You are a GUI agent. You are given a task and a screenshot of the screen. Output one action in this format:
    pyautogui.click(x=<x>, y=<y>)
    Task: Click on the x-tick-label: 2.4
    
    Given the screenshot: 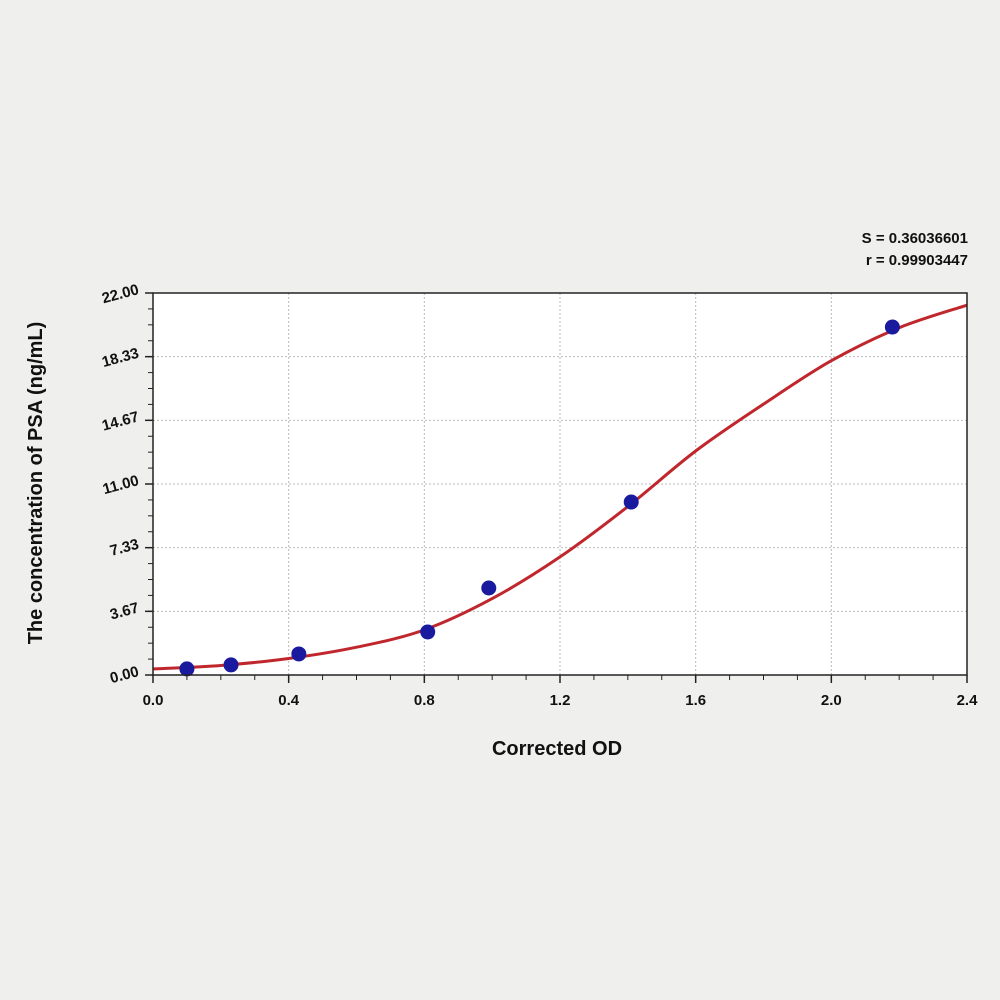 What is the action you would take?
    pyautogui.click(x=968, y=700)
    